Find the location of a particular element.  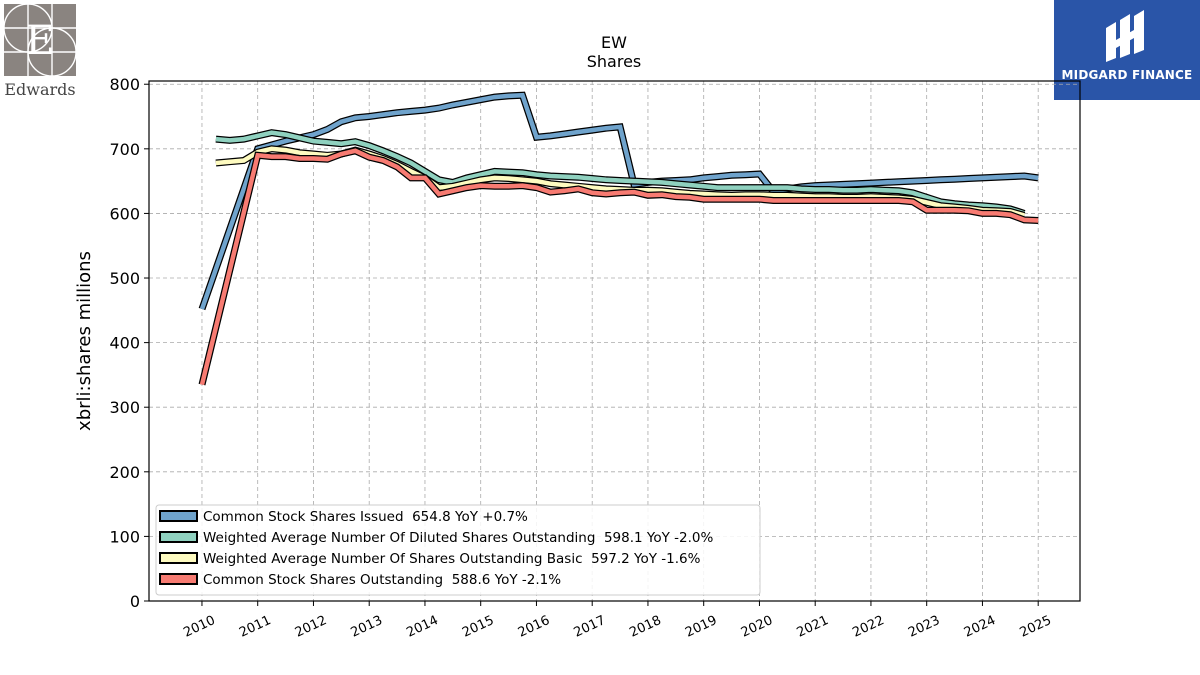

y-tick-label-300: 300 is located at coordinates (124, 407).